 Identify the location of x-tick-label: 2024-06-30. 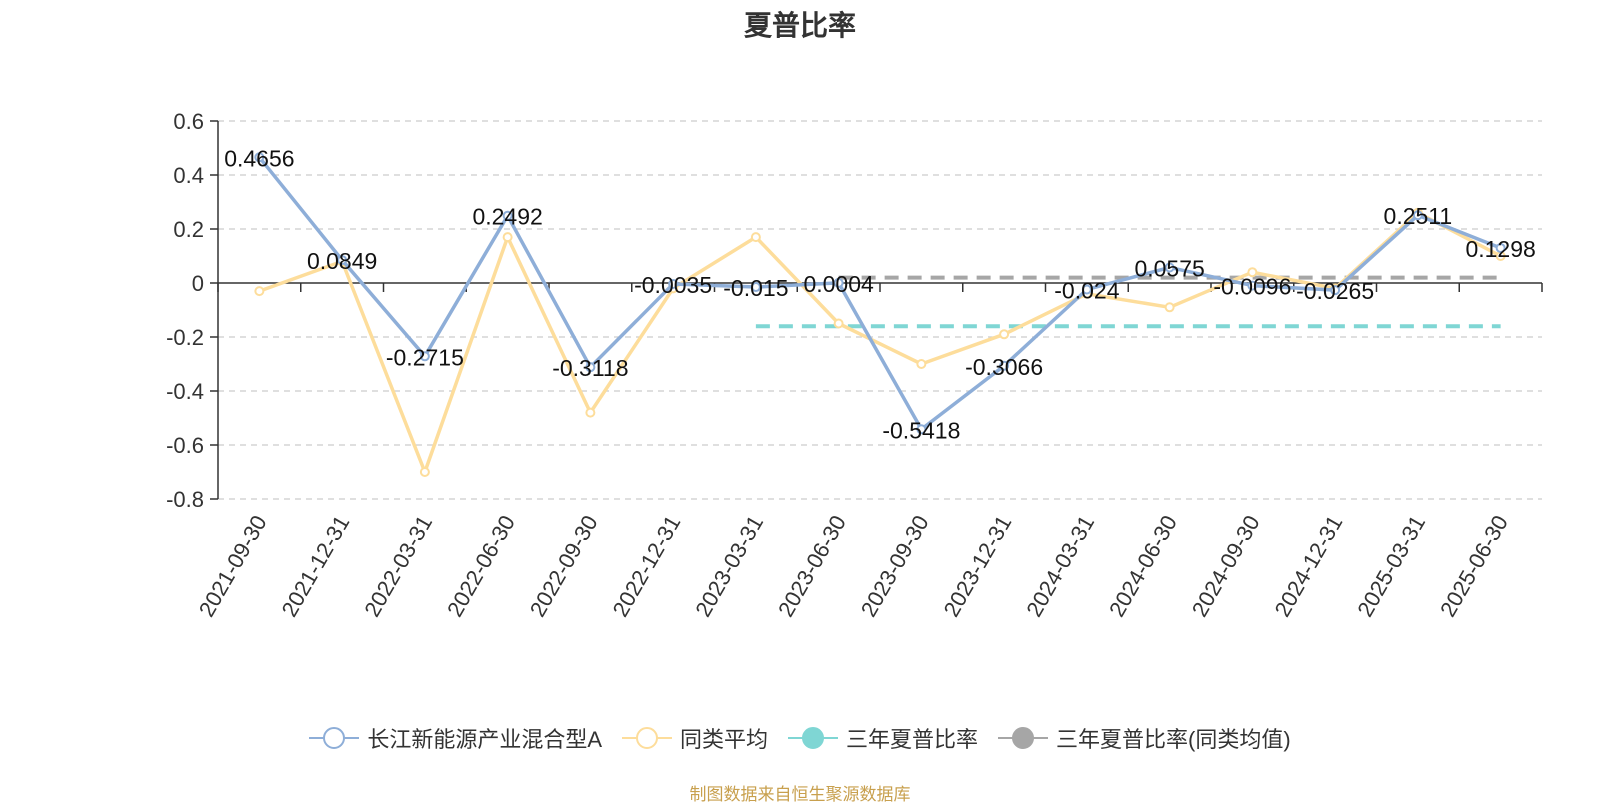
(1143, 566).